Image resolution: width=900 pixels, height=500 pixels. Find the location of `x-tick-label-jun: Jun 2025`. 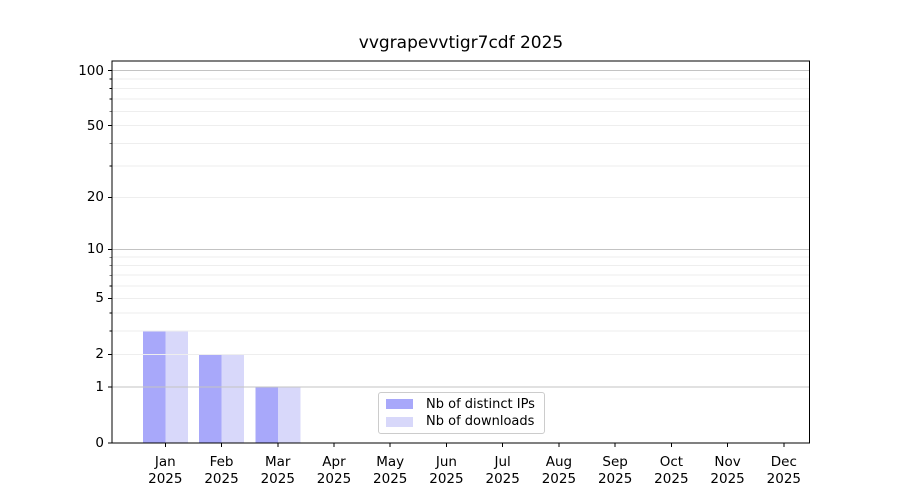

x-tick-label-jun: Jun 2025 is located at coordinates (446, 470).